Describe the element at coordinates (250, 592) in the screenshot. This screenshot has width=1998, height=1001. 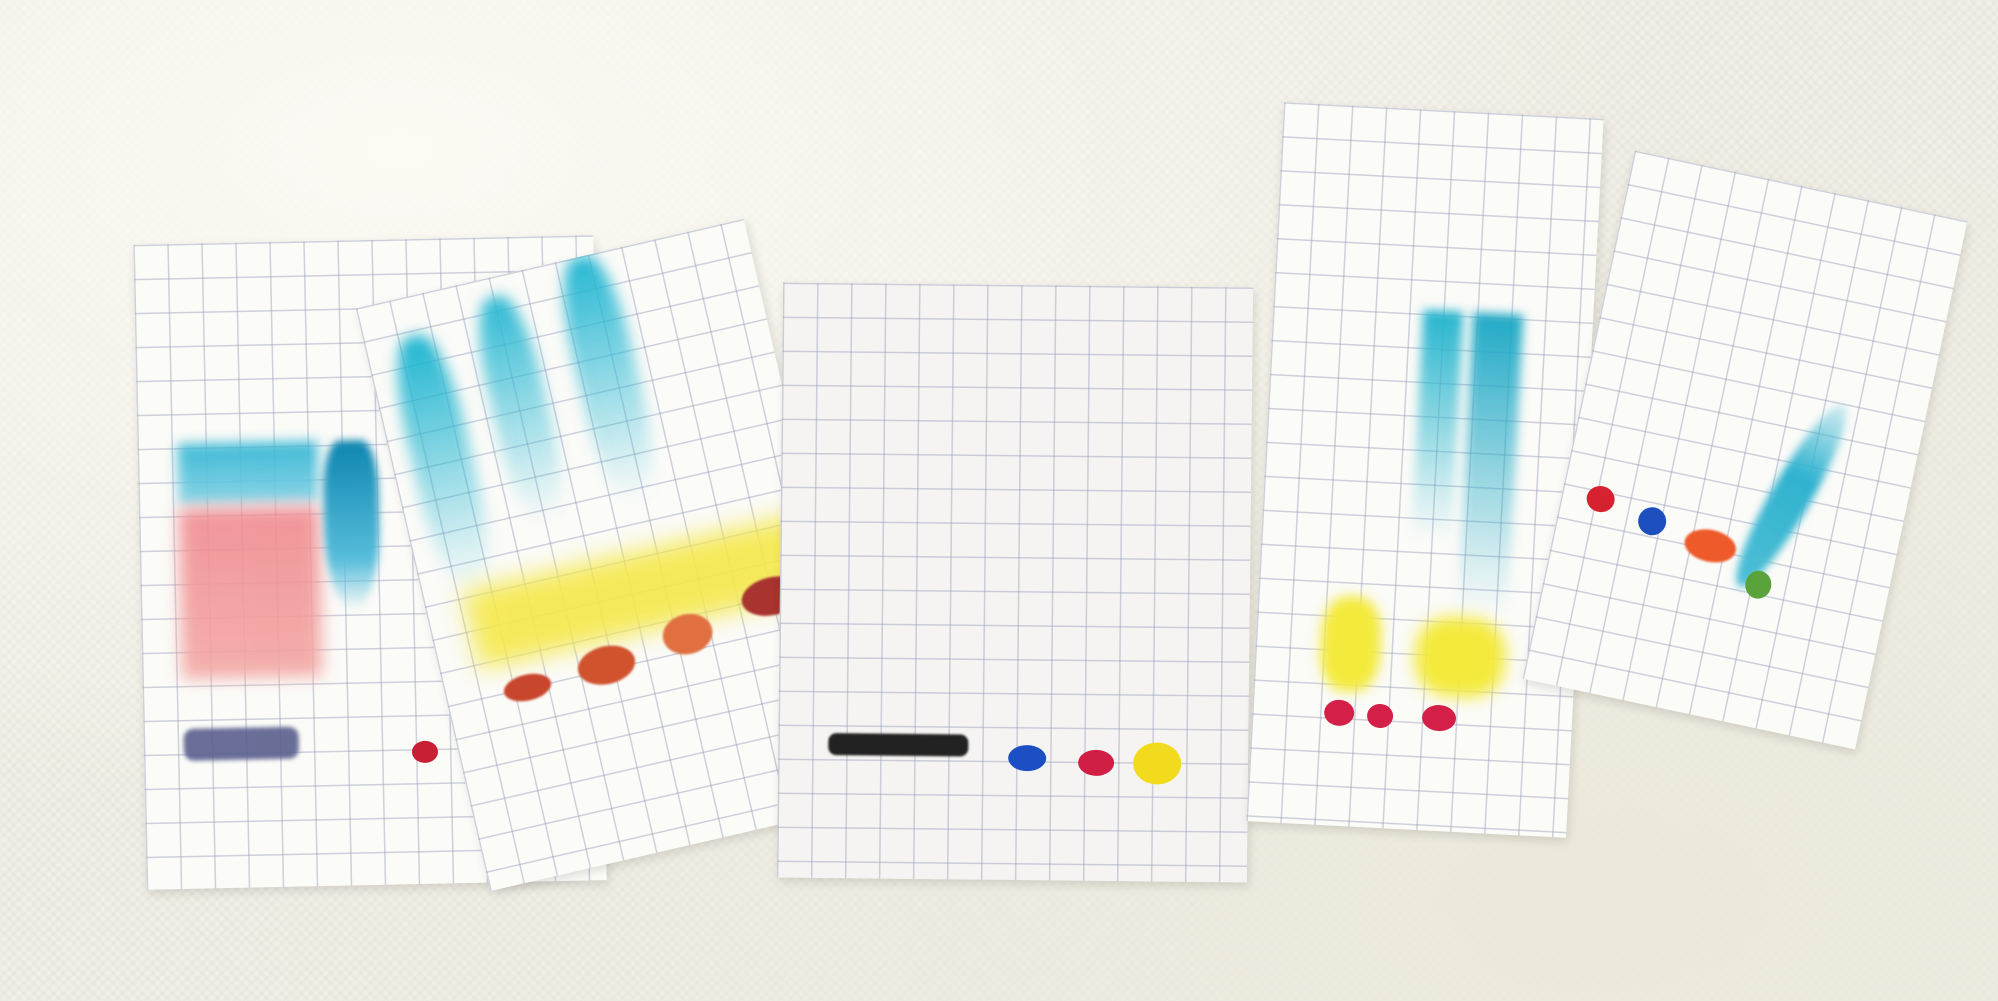
I see `pink-band` at that location.